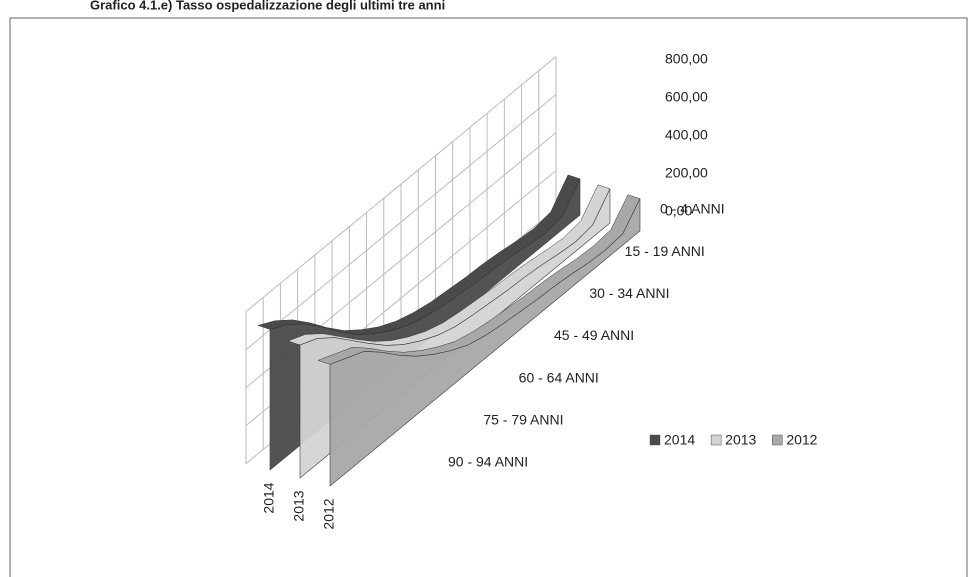 The height and width of the screenshot is (577, 973). I want to click on legend-label: 2014, so click(679, 440).